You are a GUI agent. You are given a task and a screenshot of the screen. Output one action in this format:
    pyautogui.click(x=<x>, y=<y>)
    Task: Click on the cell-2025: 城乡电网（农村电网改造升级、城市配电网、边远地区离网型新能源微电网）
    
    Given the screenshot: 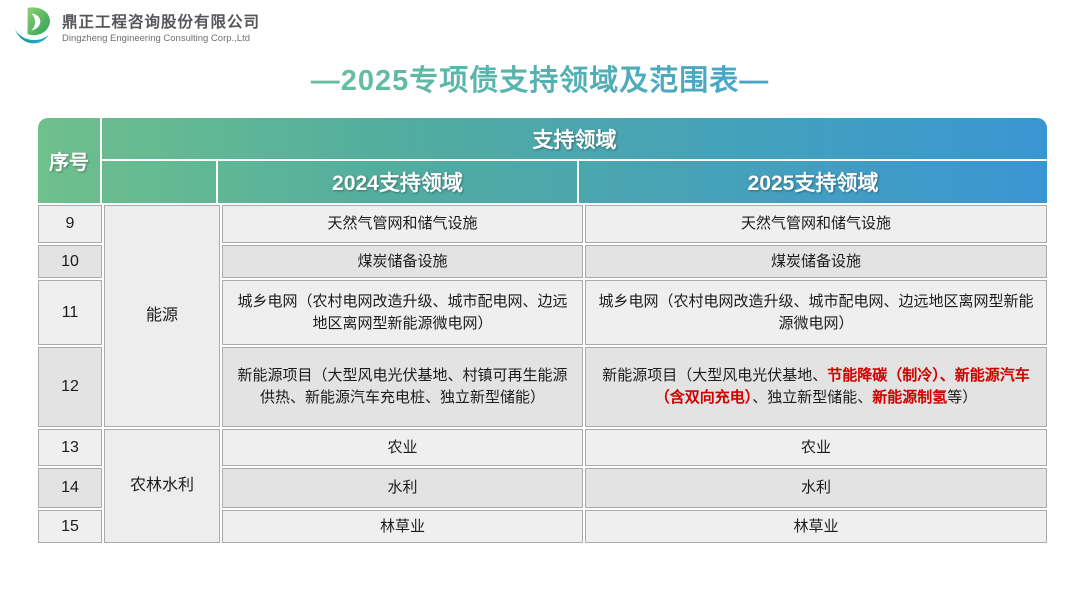 What is the action you would take?
    pyautogui.click(x=816, y=312)
    